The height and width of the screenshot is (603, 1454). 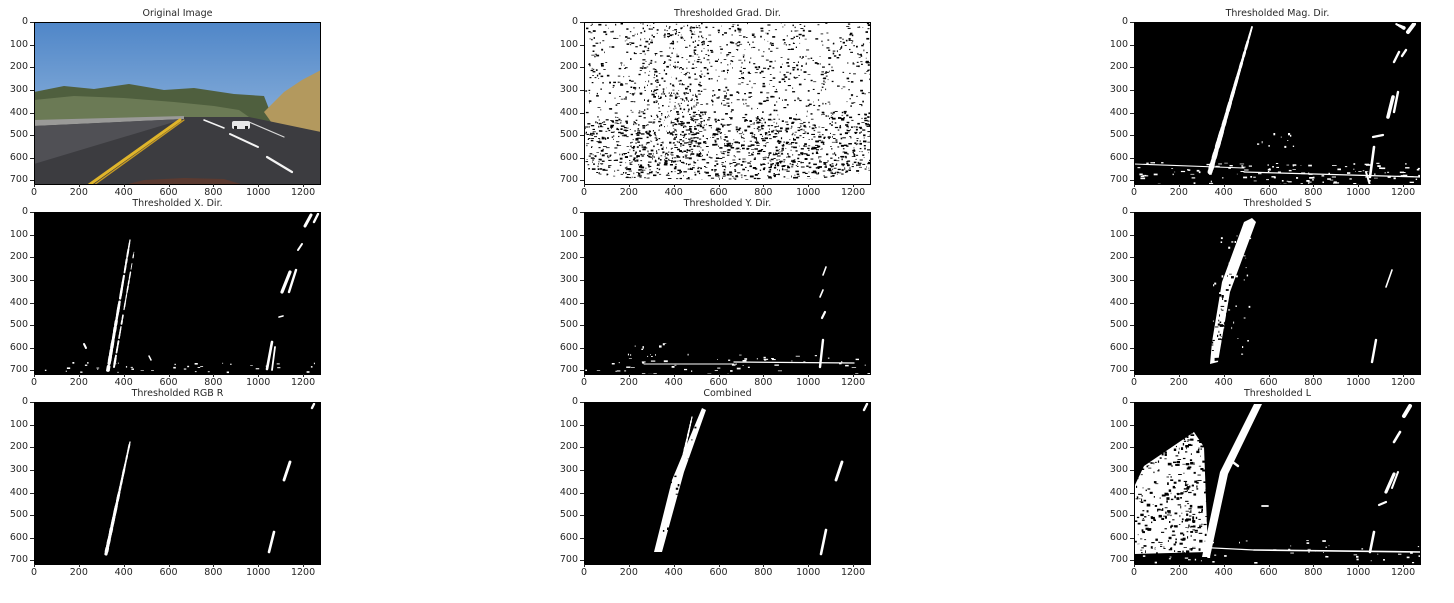 What do you see at coordinates (727, 293) in the screenshot?
I see `y-gradient-threshold-image` at bounding box center [727, 293].